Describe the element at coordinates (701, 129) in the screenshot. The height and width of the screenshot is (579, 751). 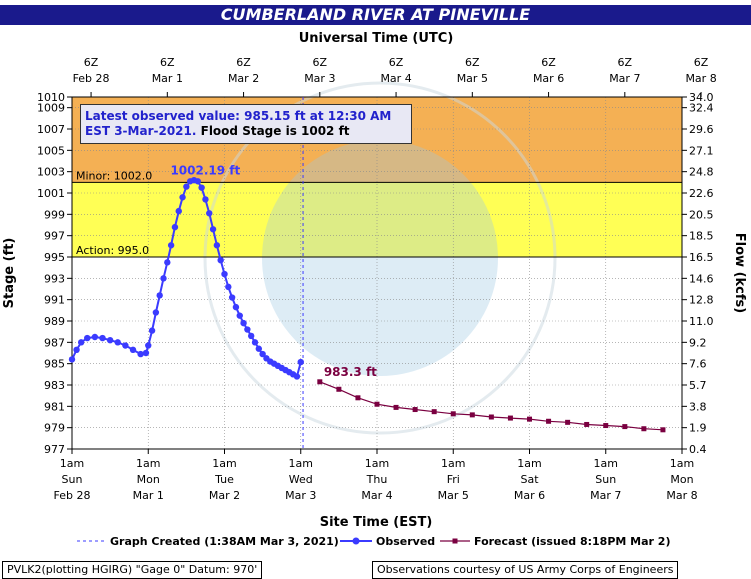
I see `right-tick-label: 29.6` at that location.